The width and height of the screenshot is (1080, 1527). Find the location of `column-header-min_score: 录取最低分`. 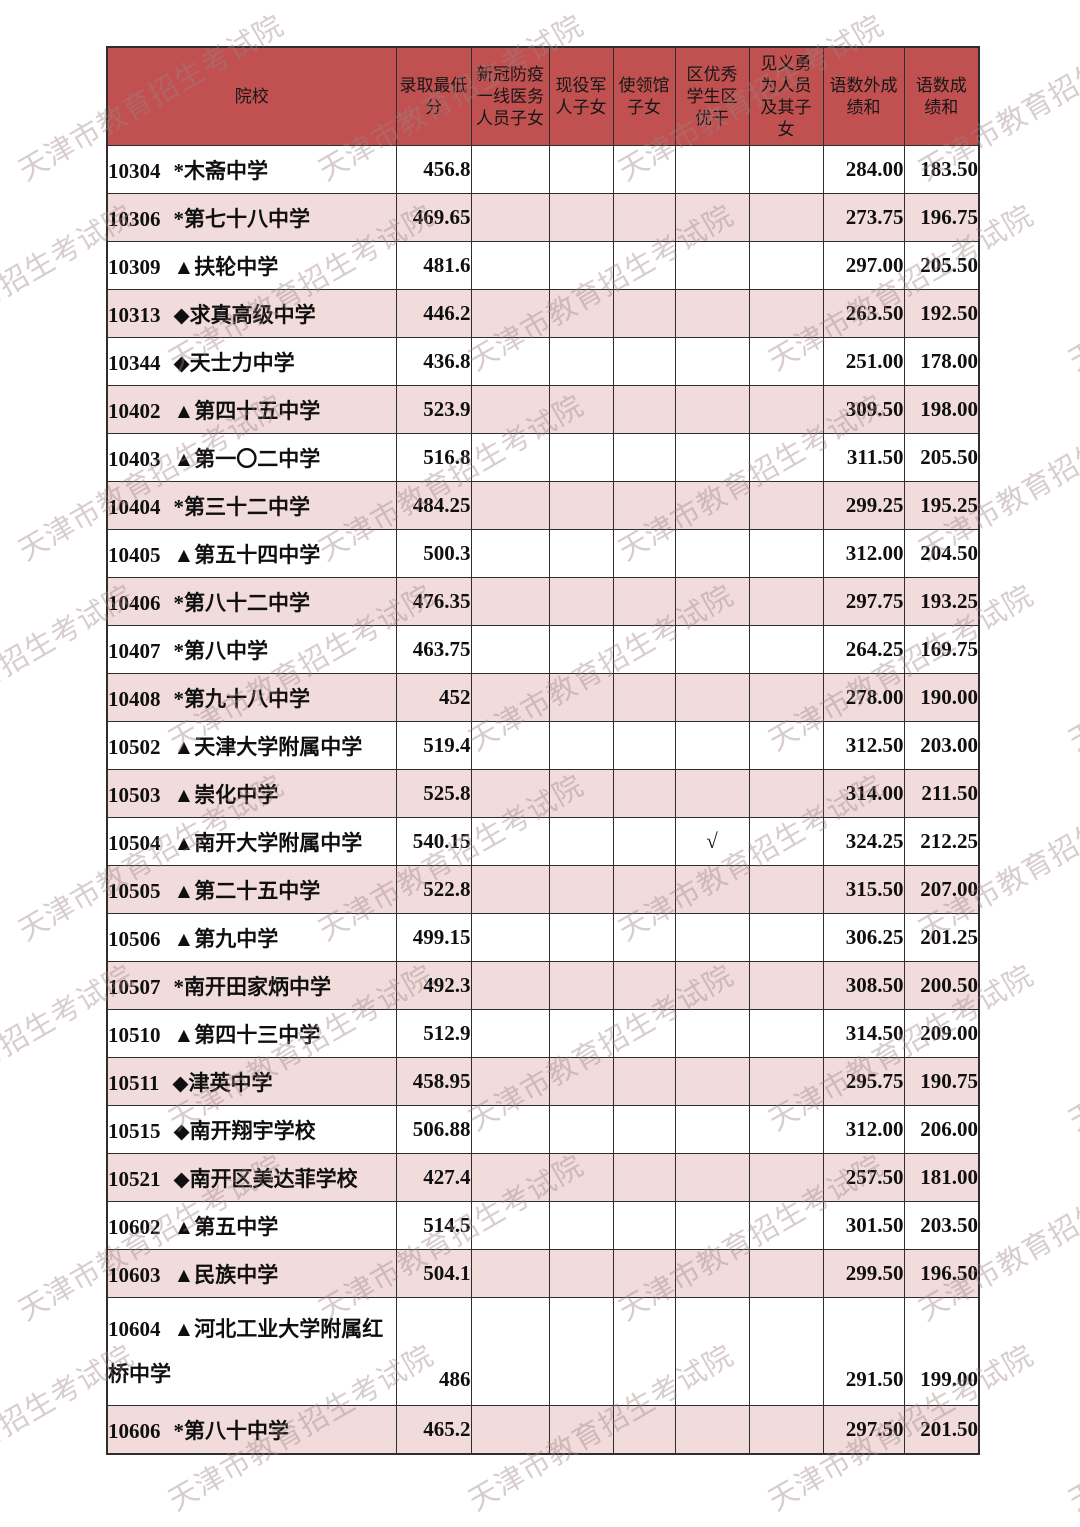

column-header-min_score: 录取最低分 is located at coordinates (433, 96).